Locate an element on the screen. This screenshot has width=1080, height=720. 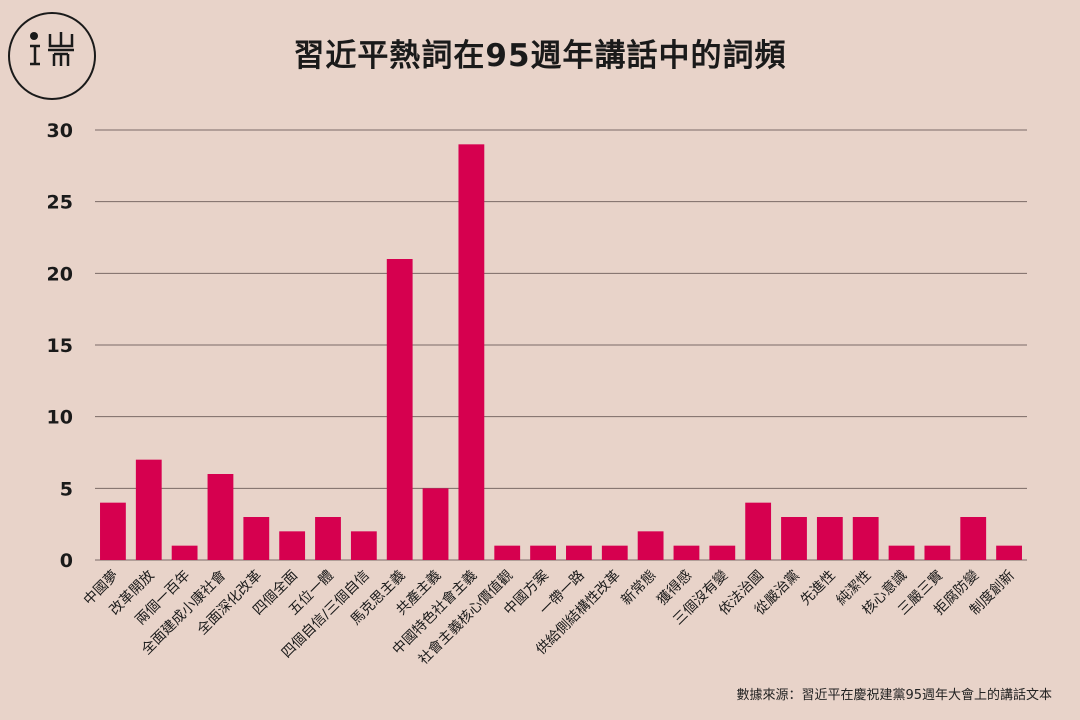
x-tick-label: 新常態 is located at coordinates (638, 588).